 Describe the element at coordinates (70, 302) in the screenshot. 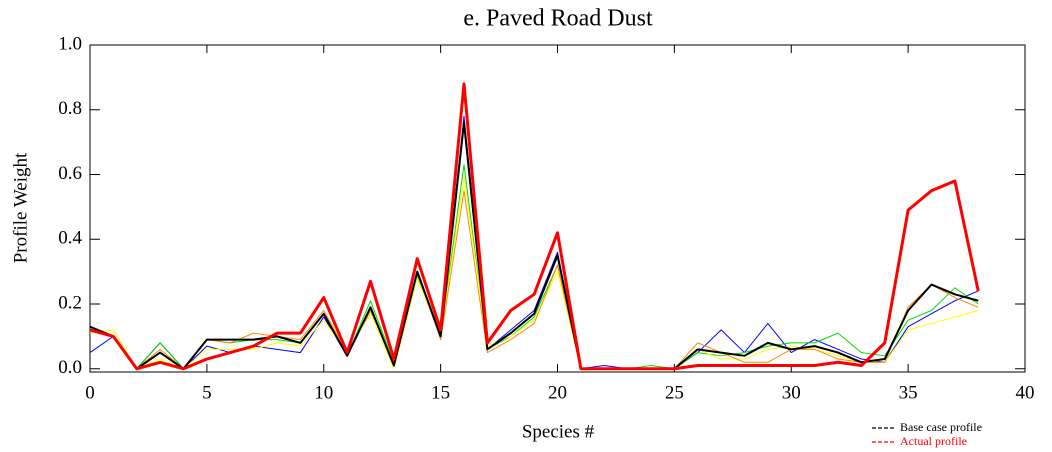

I see `y-tick-label: 0.2` at that location.